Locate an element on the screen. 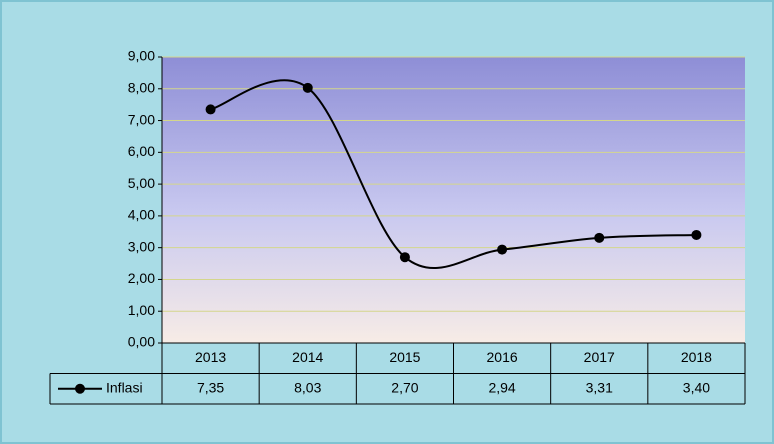 The image size is (774, 444). x-tick-label: 2014 is located at coordinates (307, 357).